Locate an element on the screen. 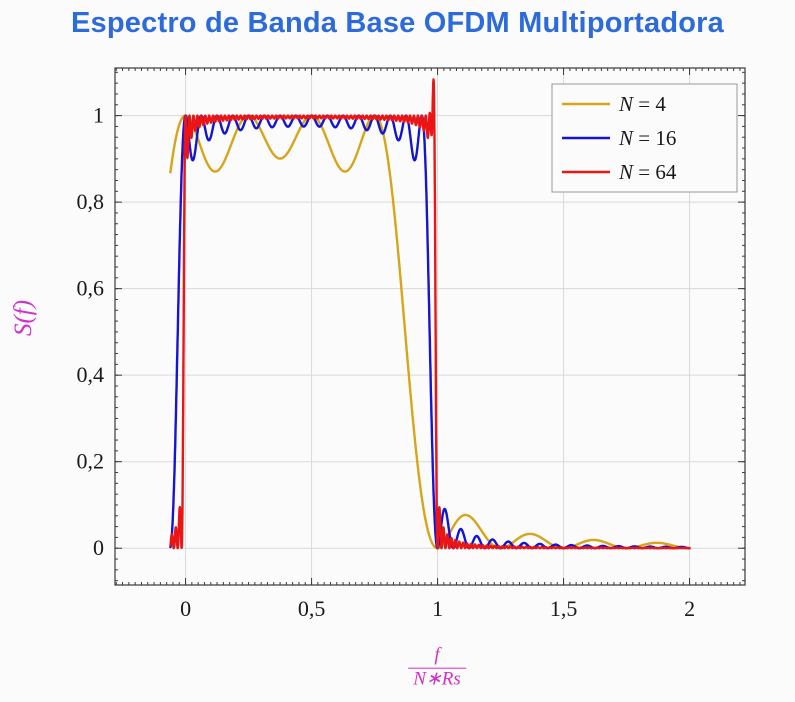  legend-item: N = 16 is located at coordinates (619, 138).